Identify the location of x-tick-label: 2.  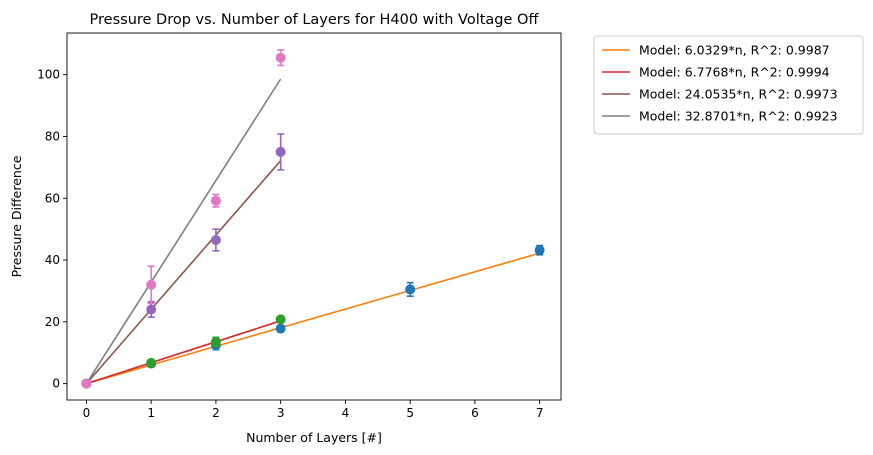
(216, 413).